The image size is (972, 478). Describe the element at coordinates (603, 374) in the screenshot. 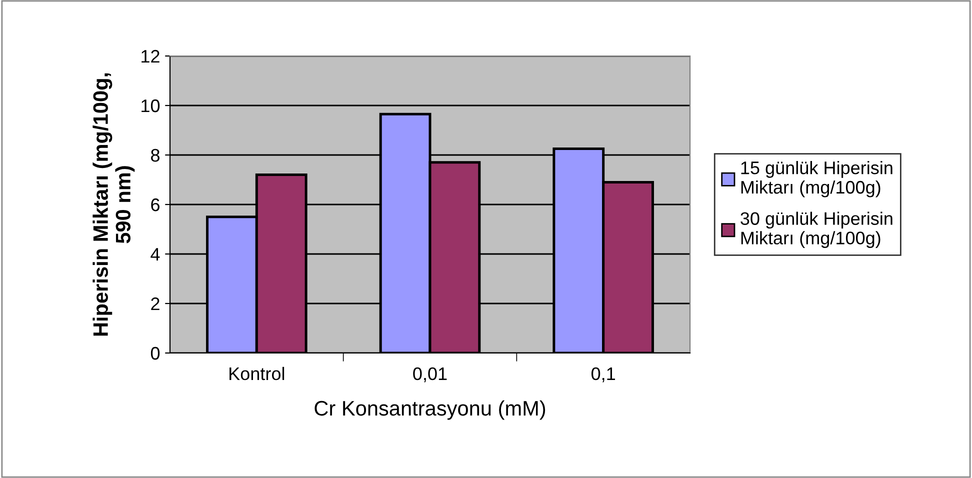

I see `x-tick-label: 0,1` at that location.